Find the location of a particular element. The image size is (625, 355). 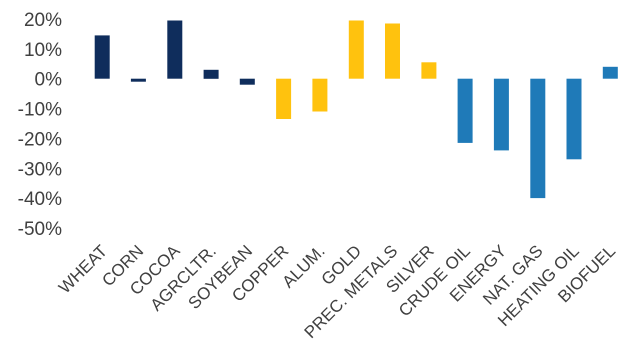

x-category-label: WHEAT is located at coordinates (83, 269).